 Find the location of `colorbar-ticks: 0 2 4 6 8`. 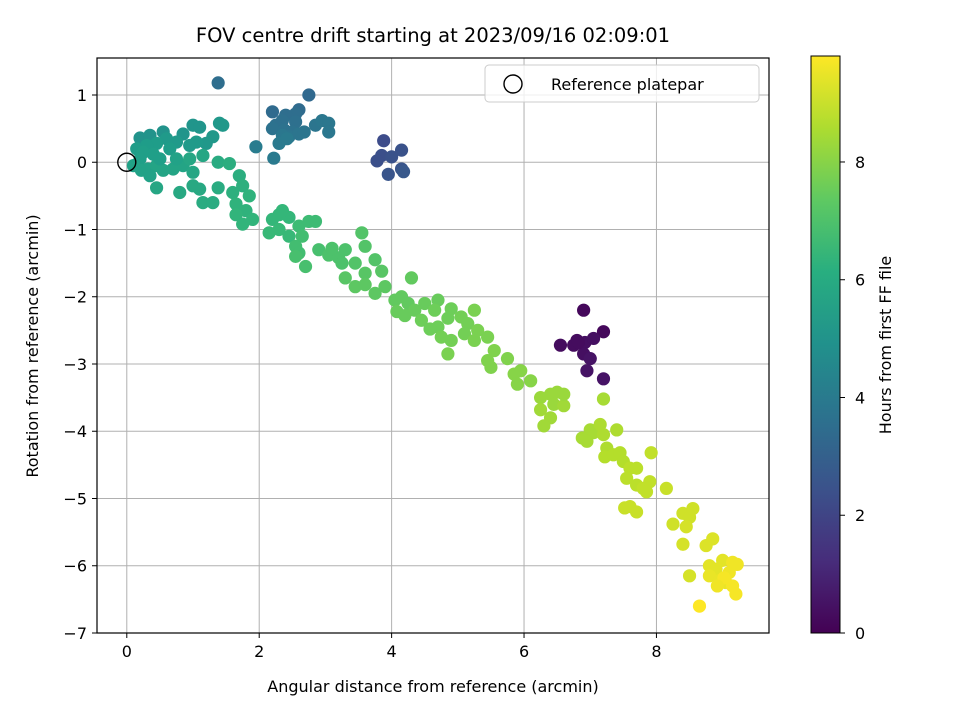

colorbar-ticks: 0 2 4 6 8 is located at coordinates (852, 398).